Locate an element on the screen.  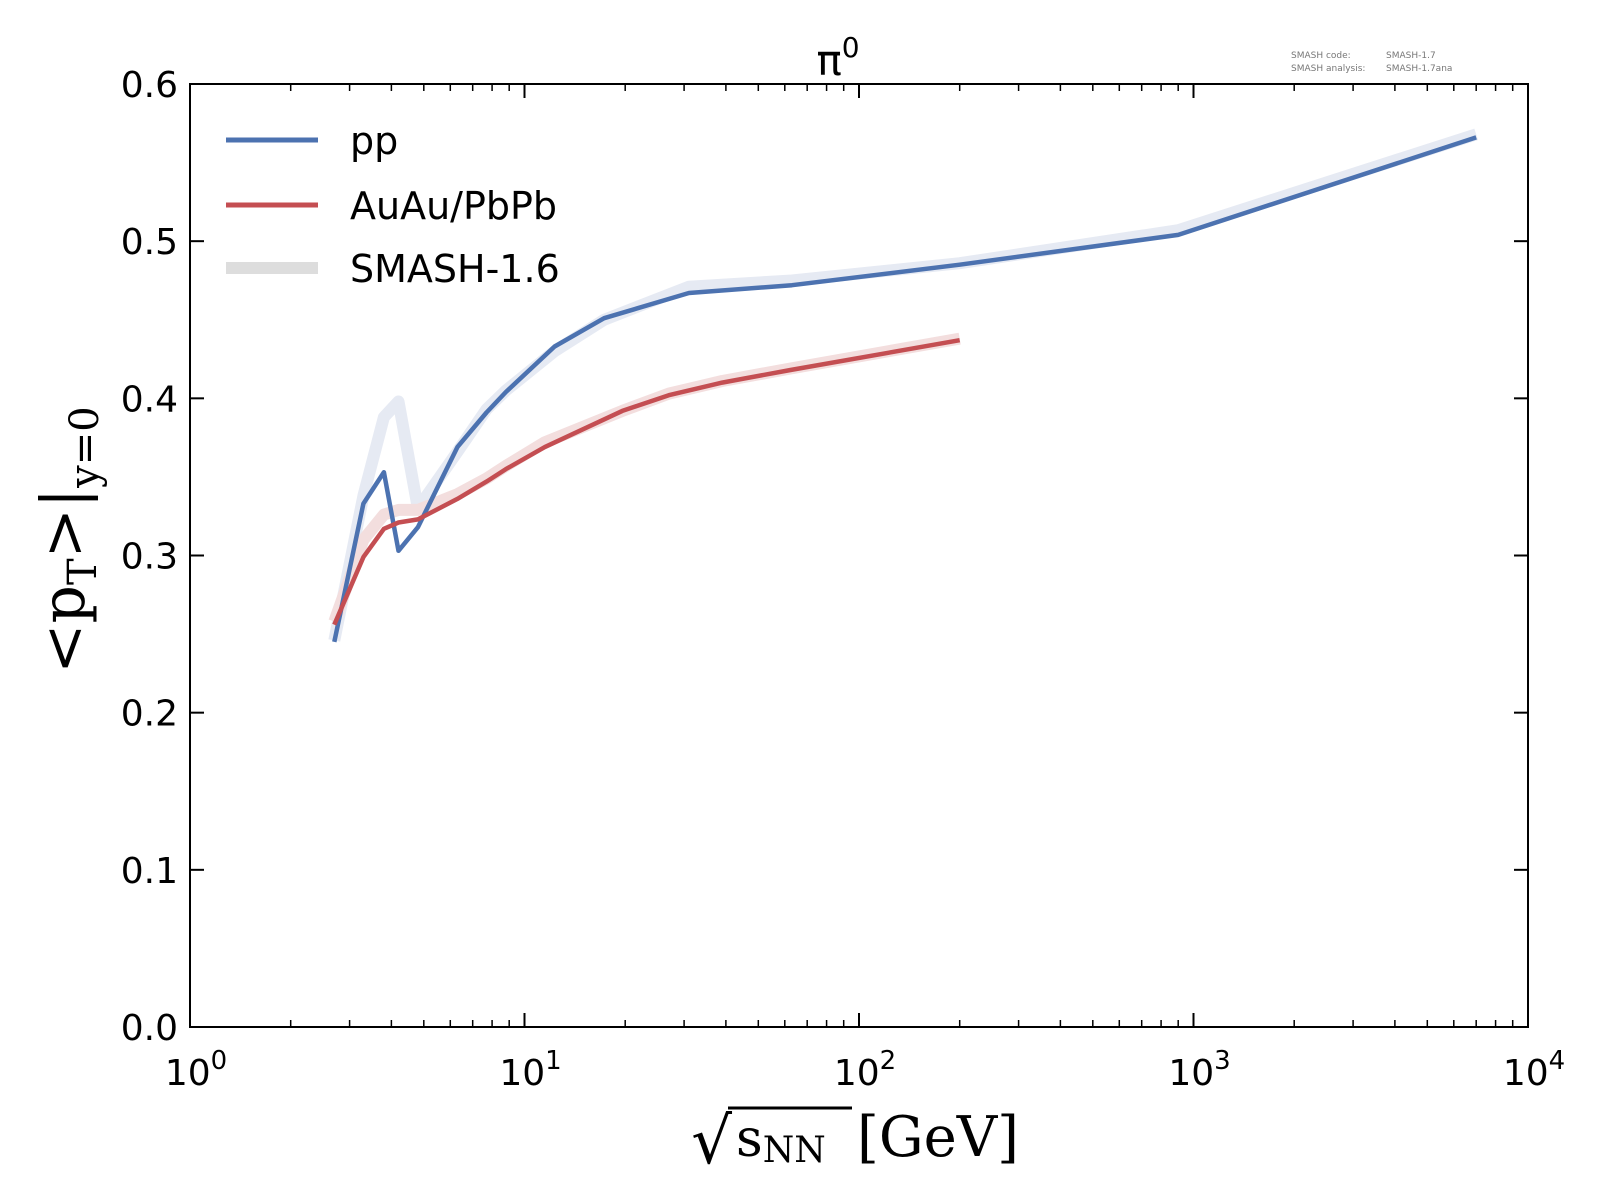
x-label-sqrt-symbol: √ is located at coordinates (711, 1142).